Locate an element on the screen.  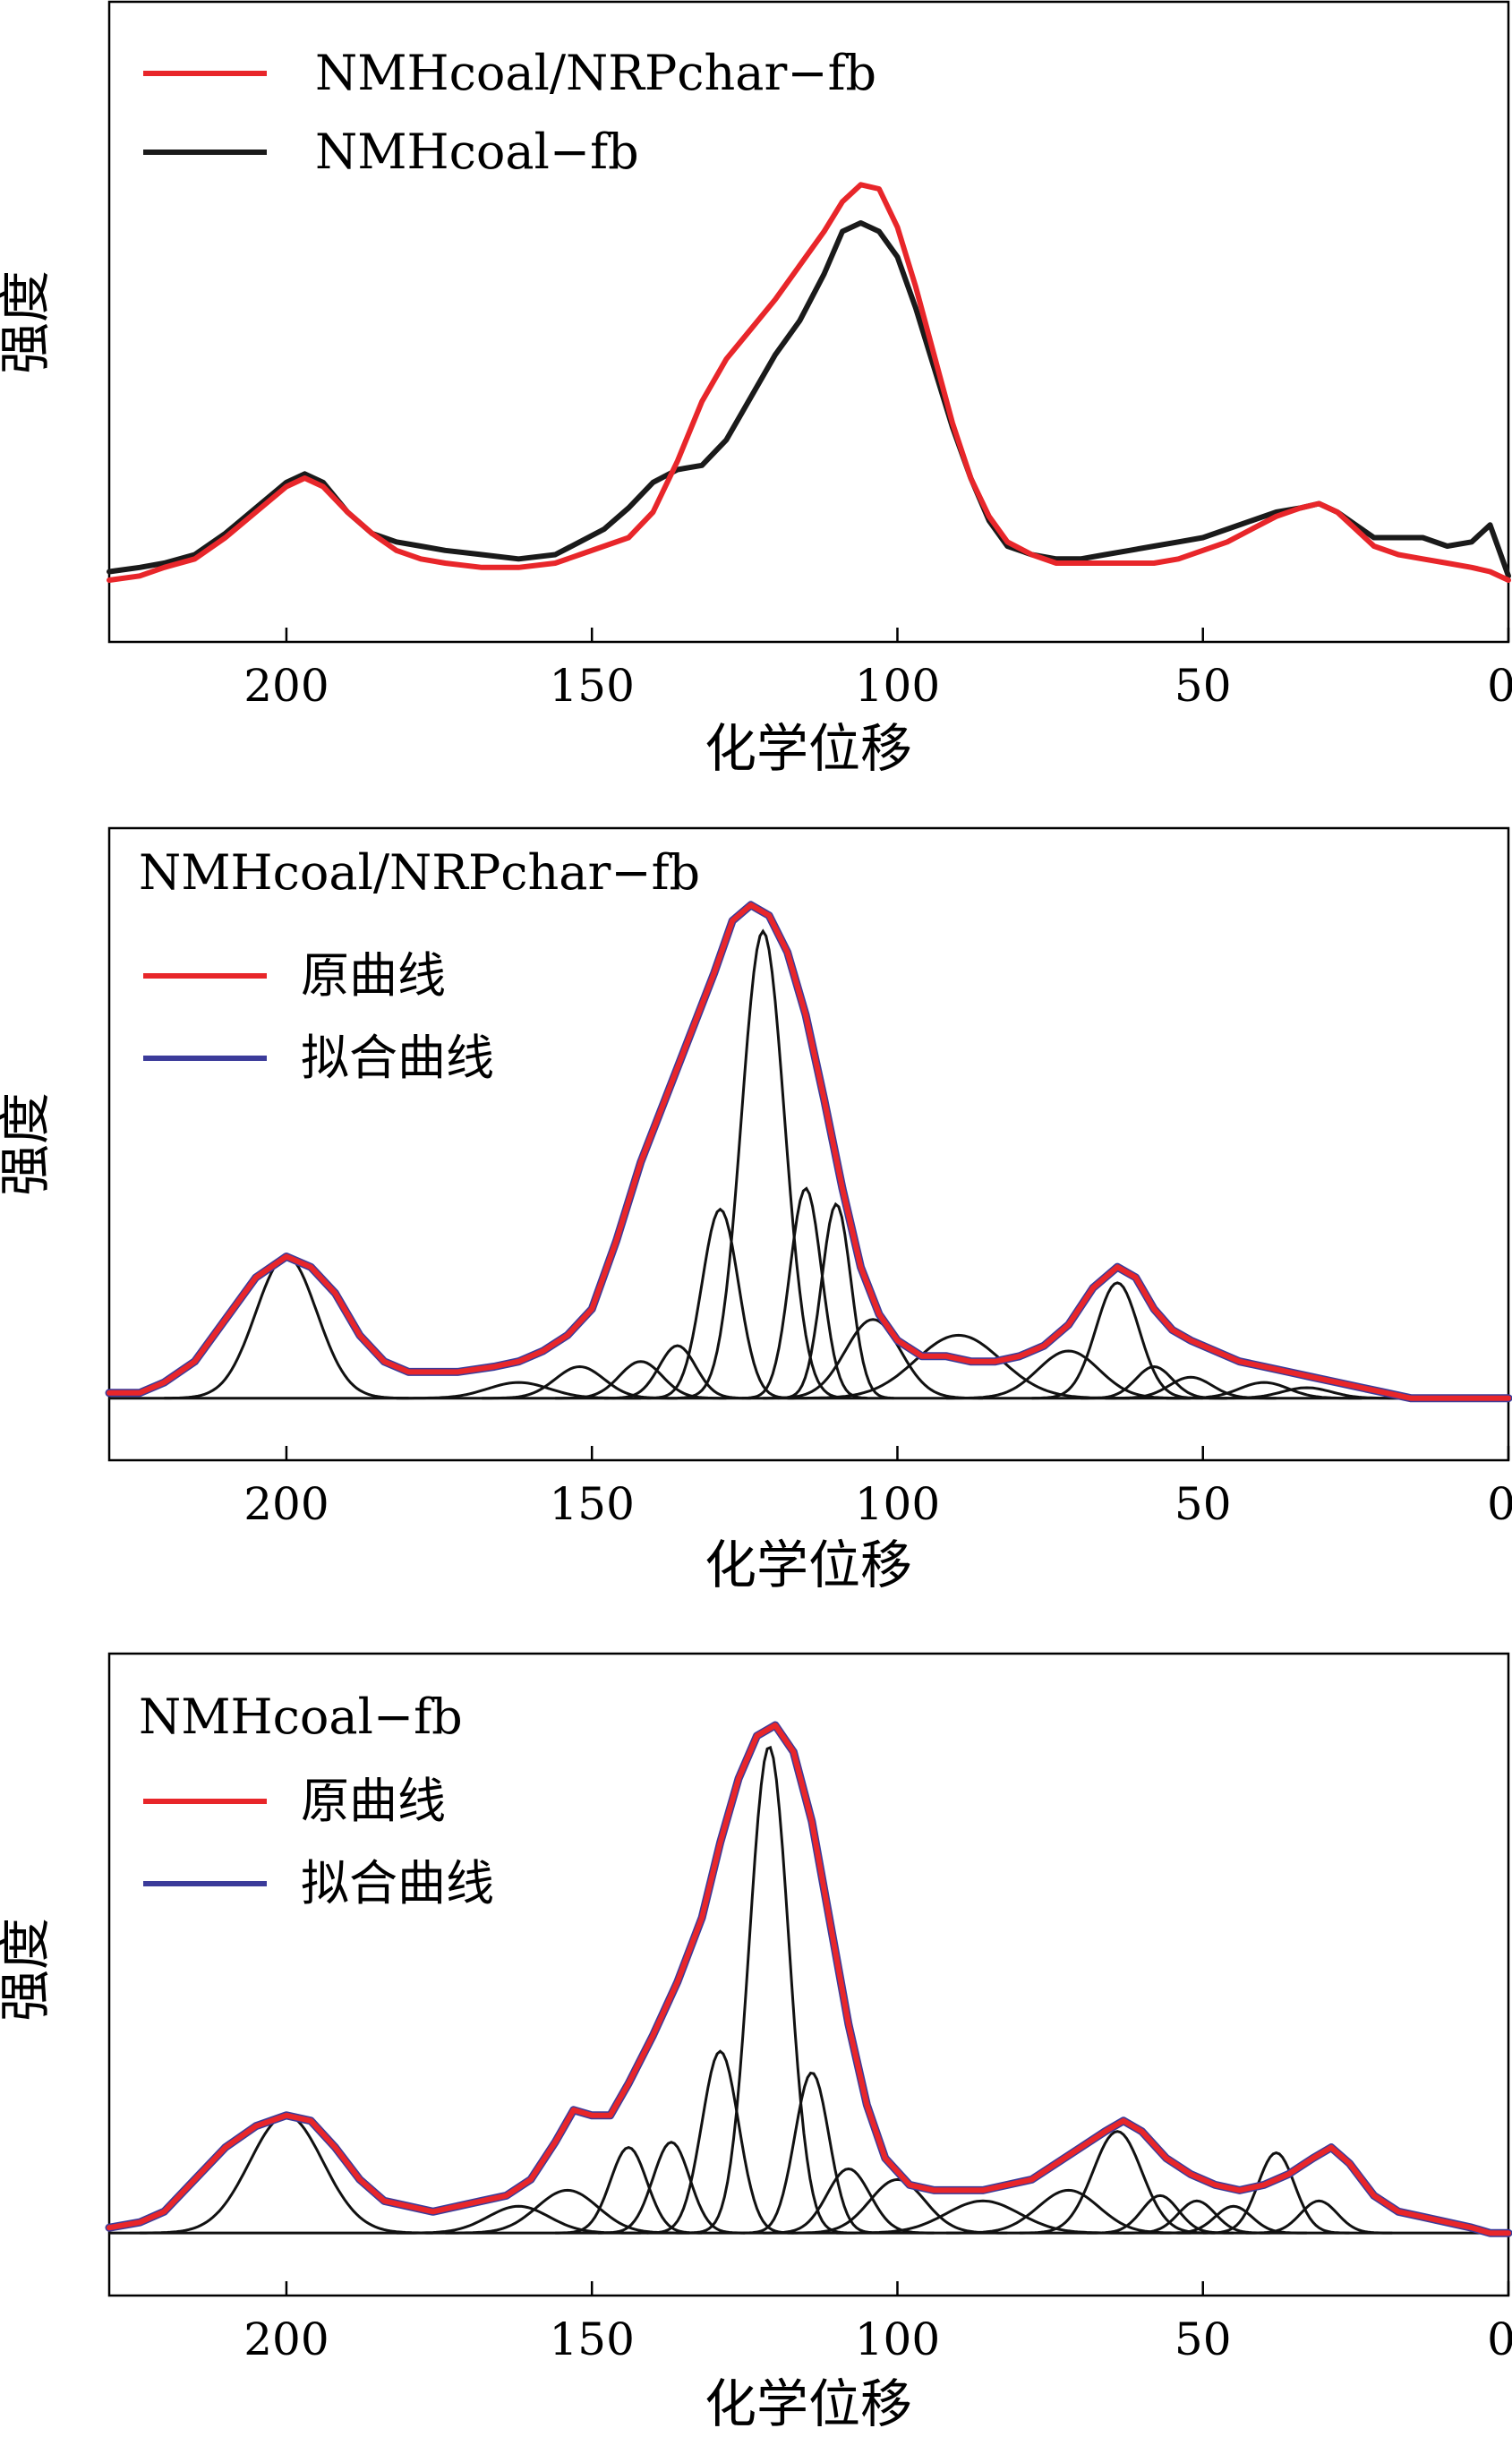
legend-label-series-2: NMHcoal−fb is located at coordinates (477, 152).